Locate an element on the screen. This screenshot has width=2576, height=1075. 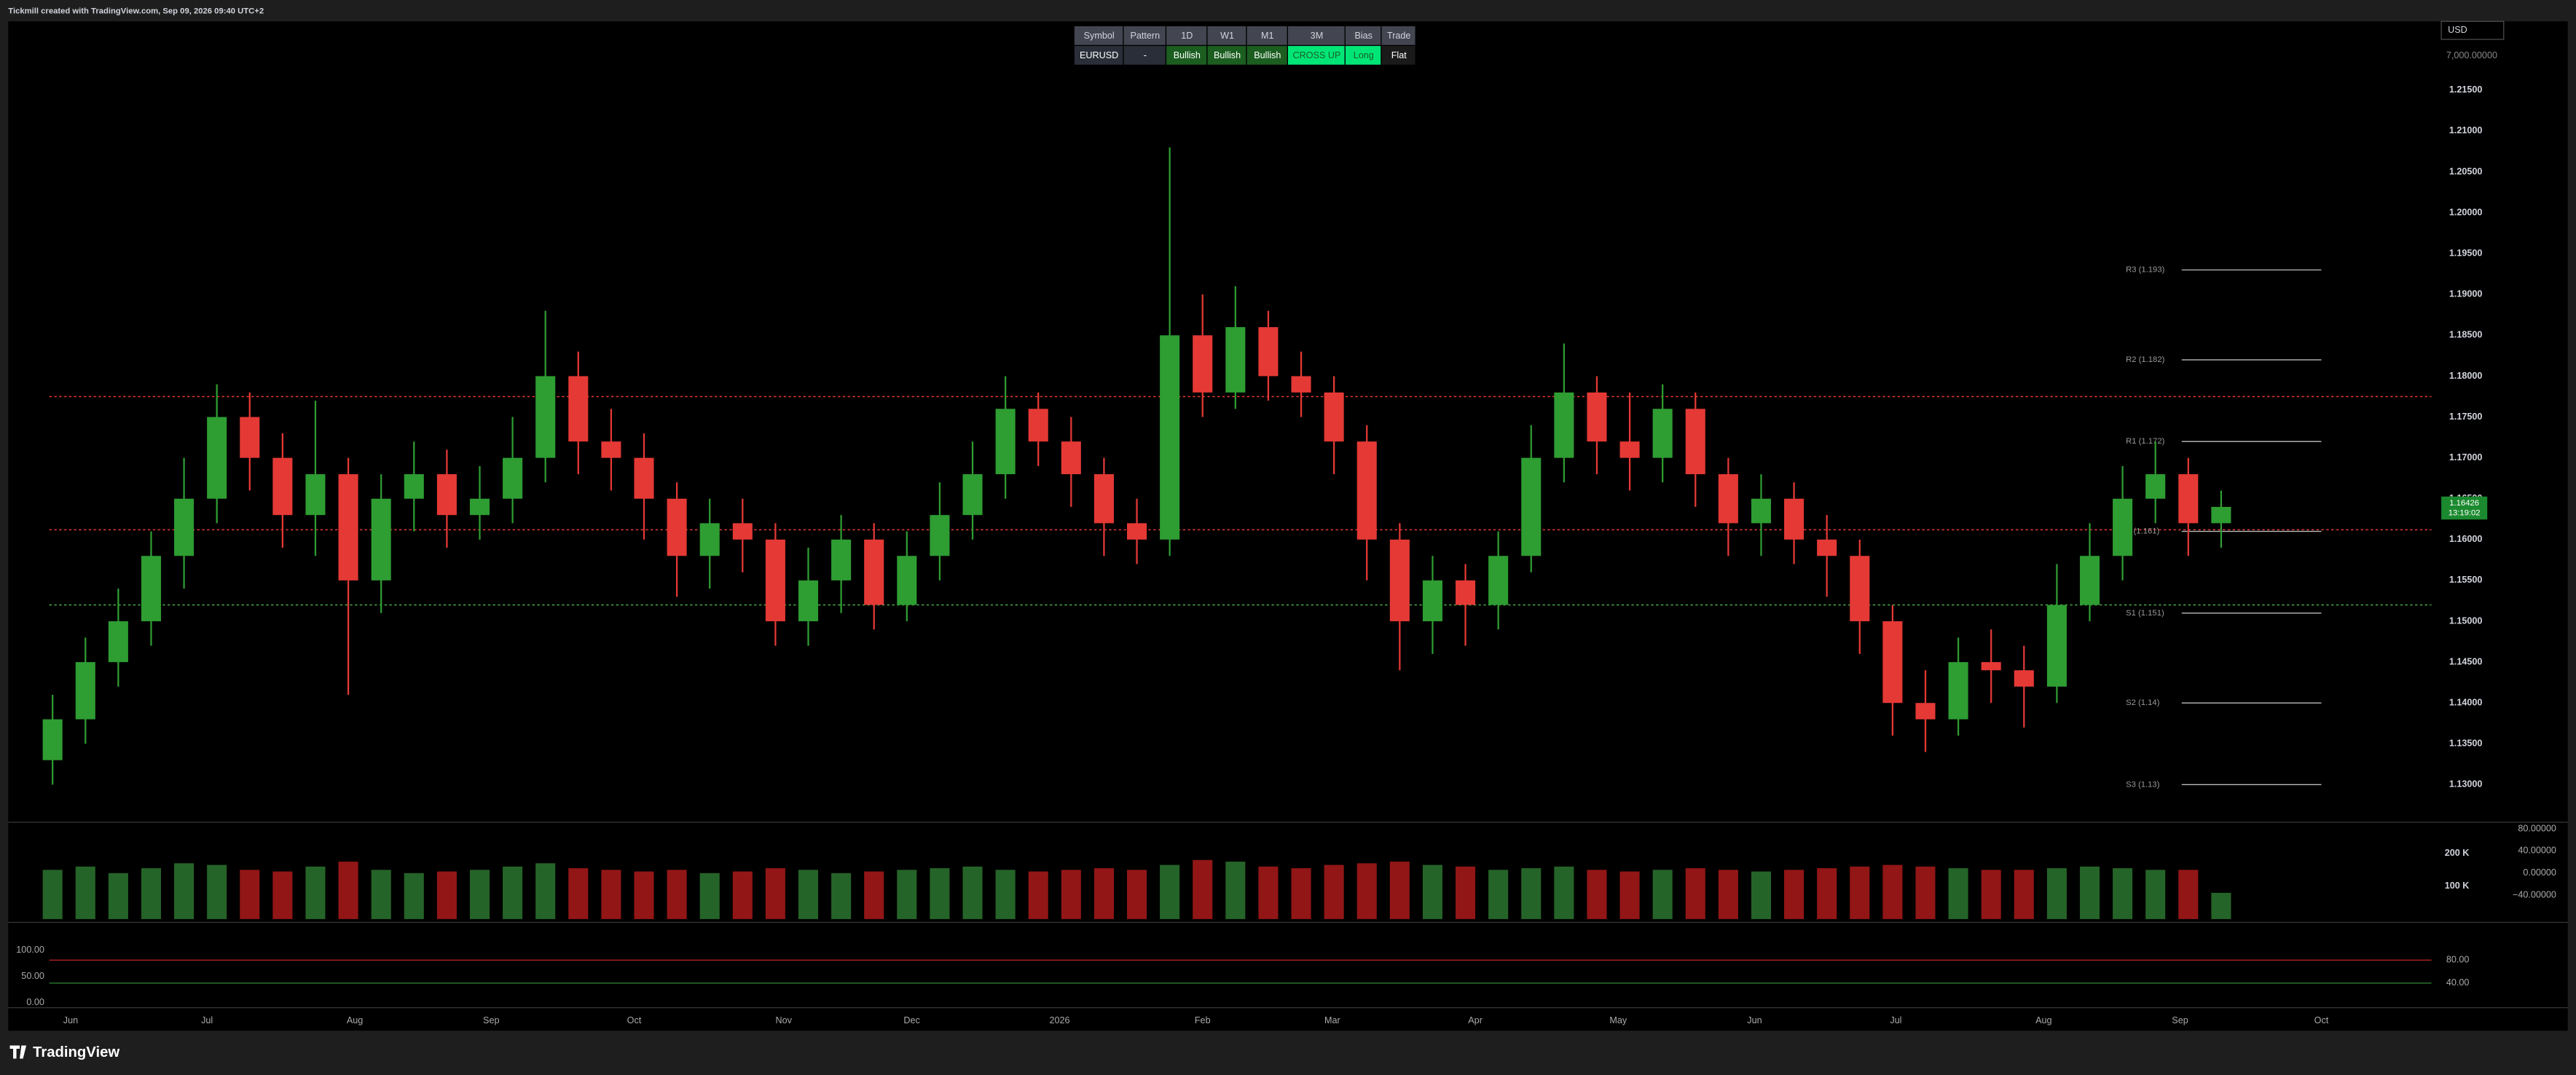
osc-y2-tick-label: 80.00 is located at coordinates (2458, 960).